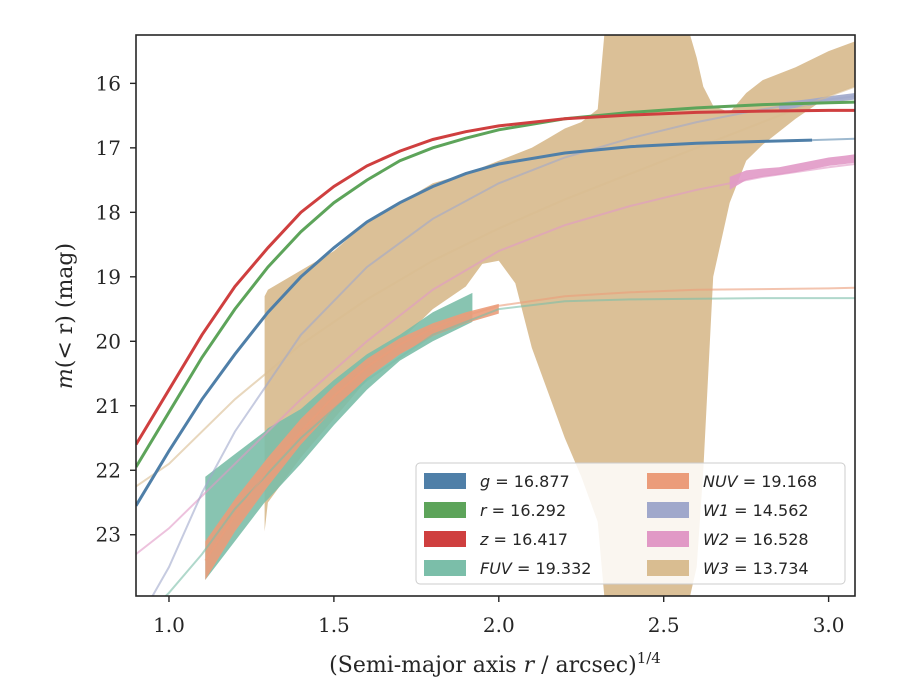 The width and height of the screenshot is (900, 700). I want to click on legend-swatch-w1, so click(668, 510).